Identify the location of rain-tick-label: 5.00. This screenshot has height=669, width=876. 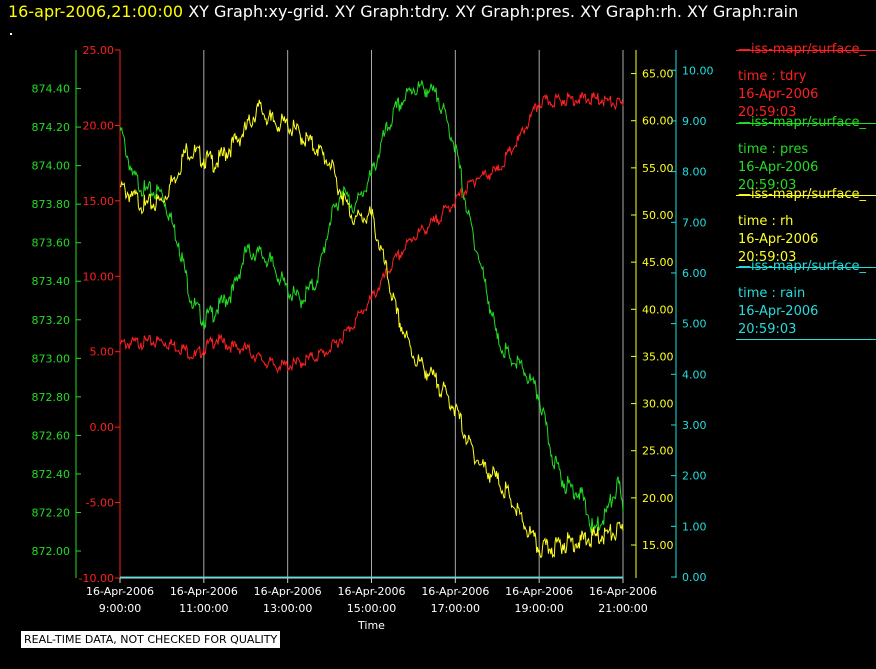
(694, 324).